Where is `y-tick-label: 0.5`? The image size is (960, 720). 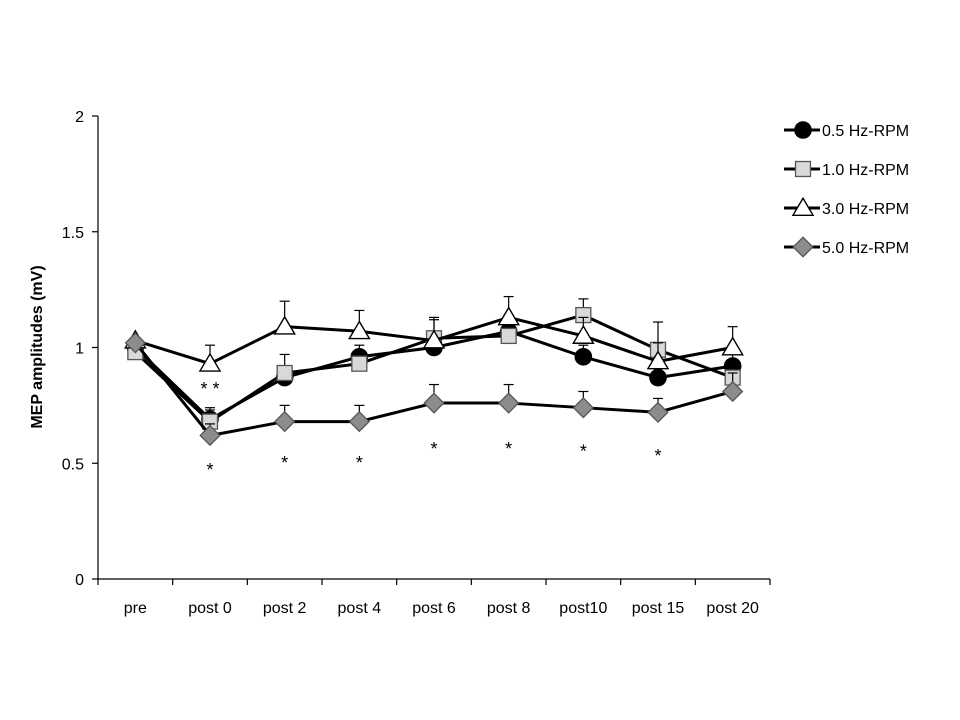 y-tick-label: 0.5 is located at coordinates (73, 464).